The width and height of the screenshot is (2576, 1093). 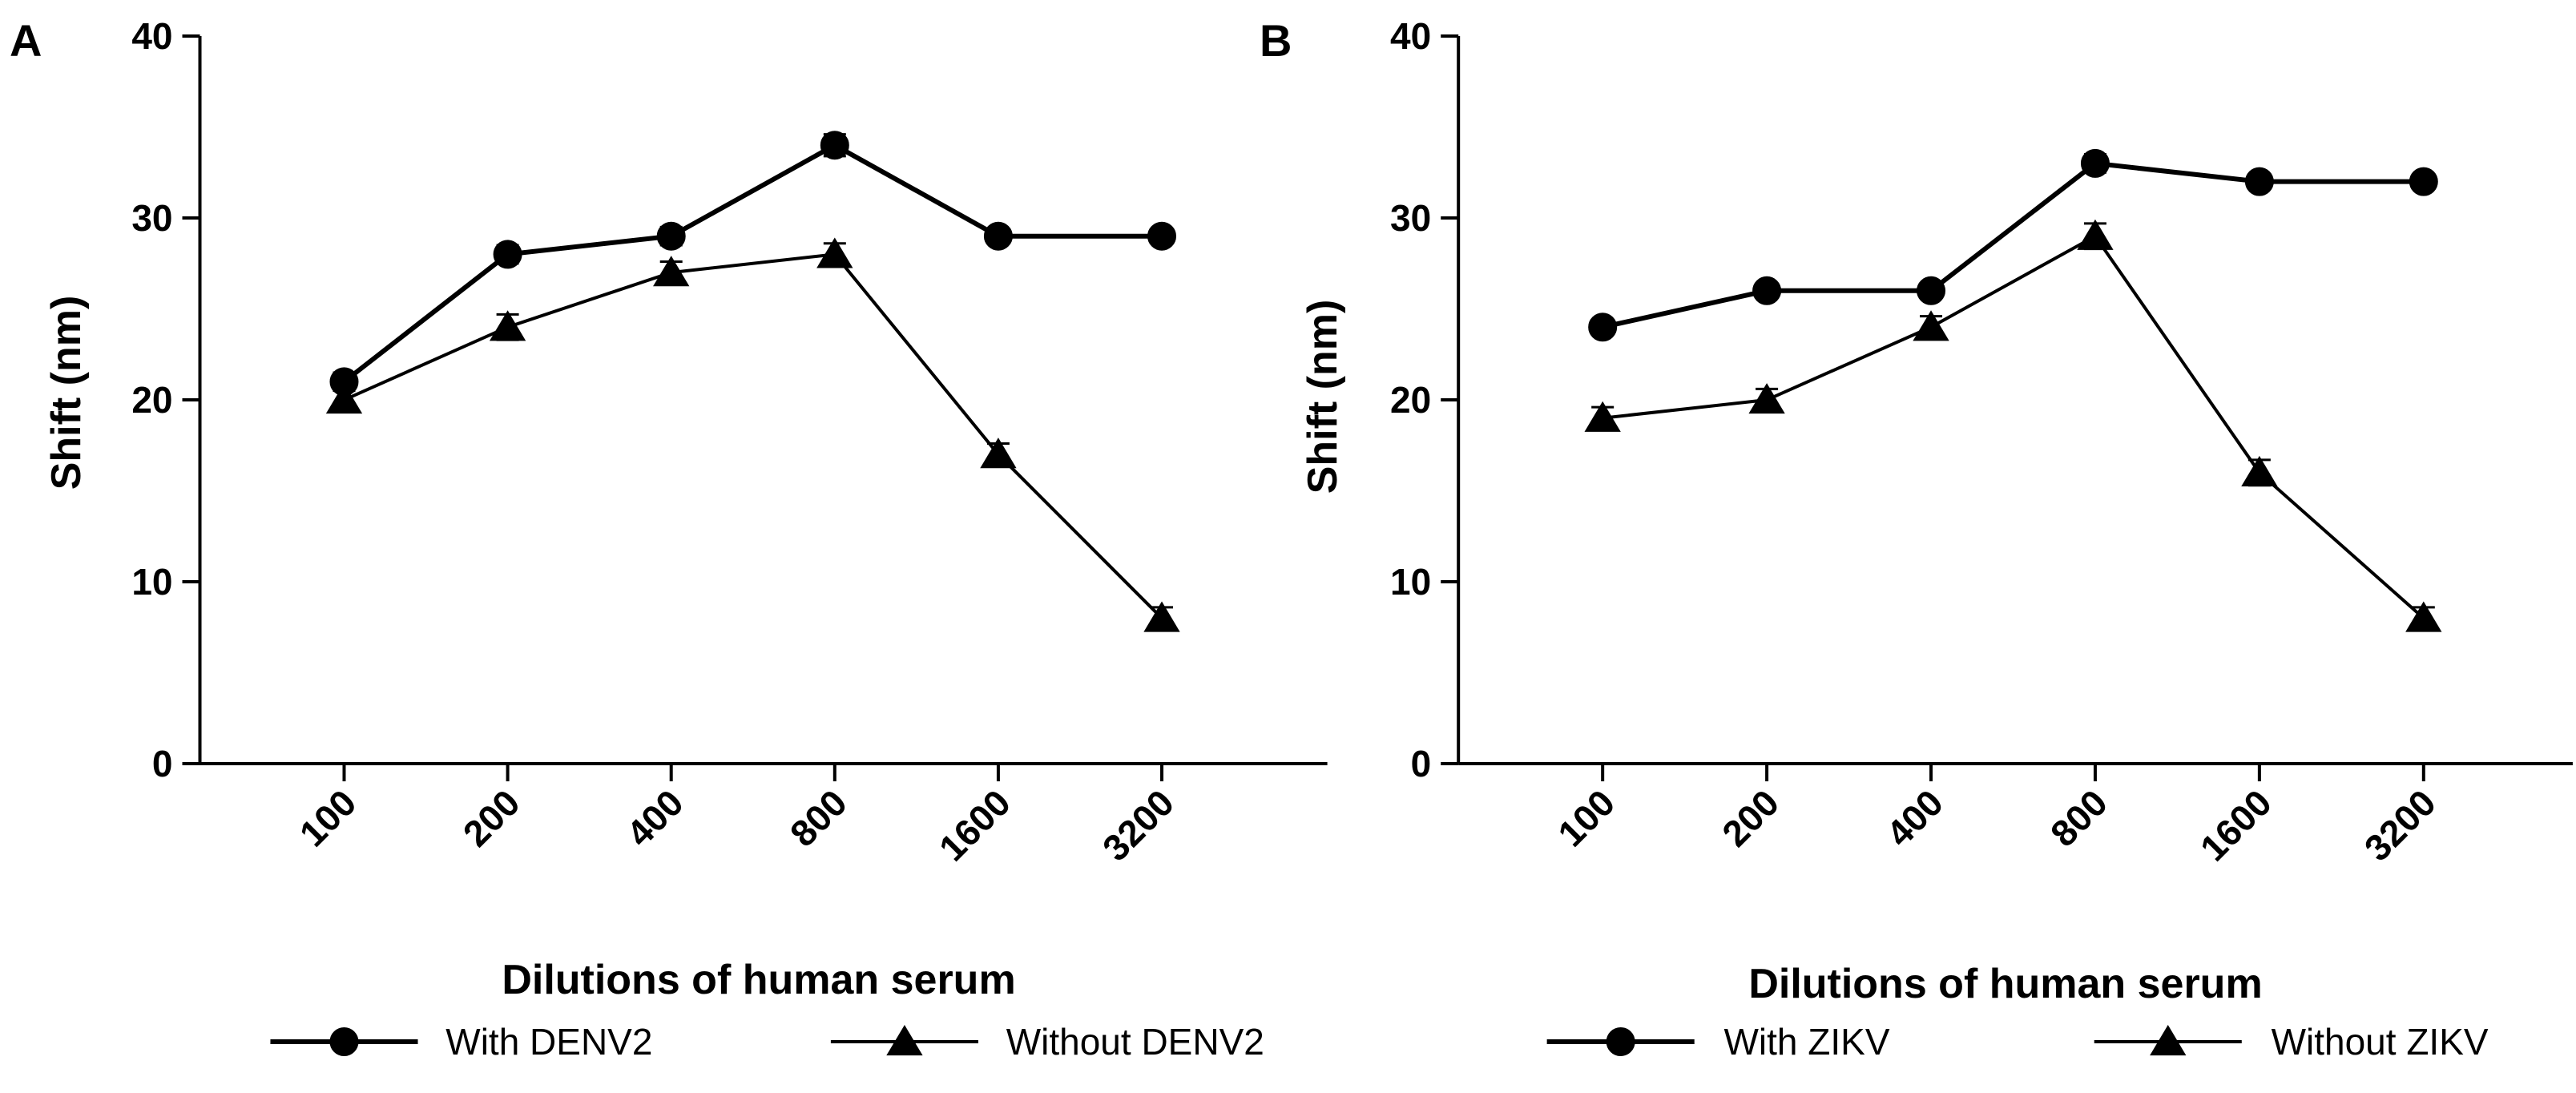 I want to click on legend-label: Without DENV2, so click(x=1135, y=1042).